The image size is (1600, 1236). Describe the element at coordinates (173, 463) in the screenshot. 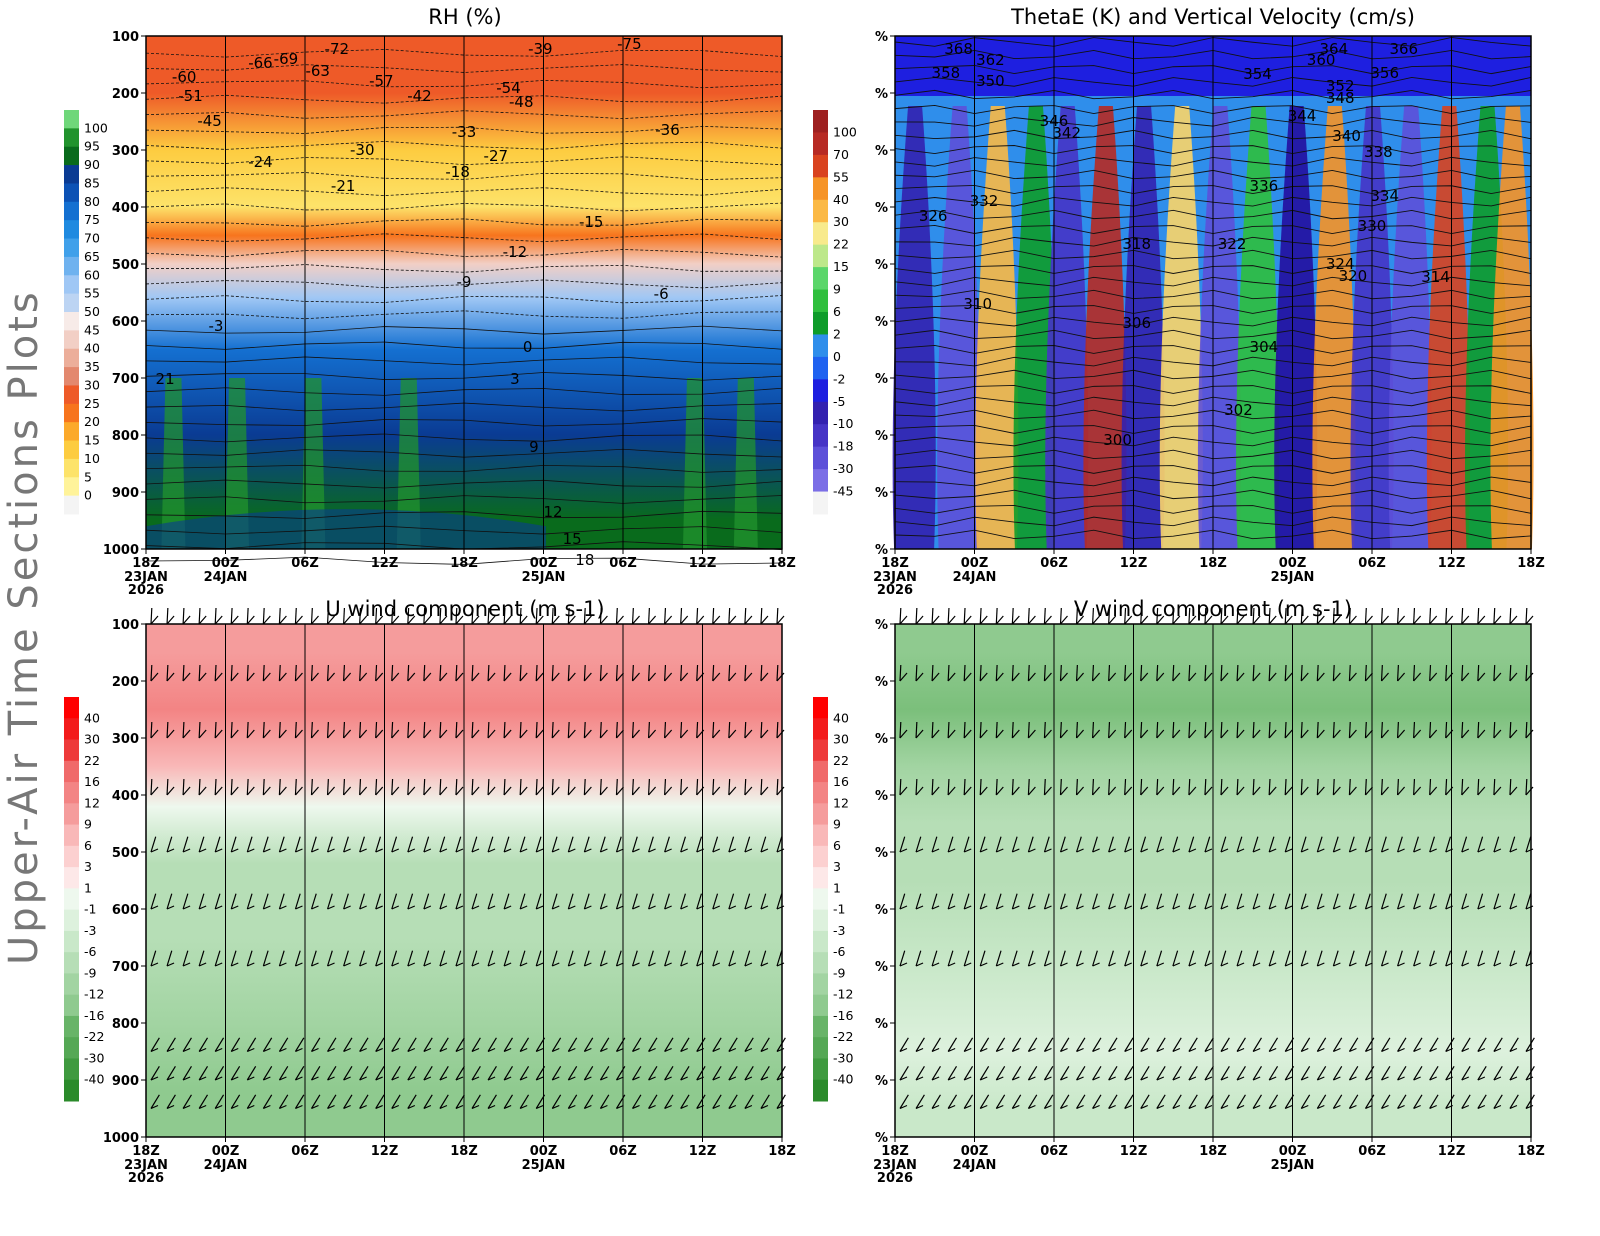

I see `rh-moist-column` at that location.